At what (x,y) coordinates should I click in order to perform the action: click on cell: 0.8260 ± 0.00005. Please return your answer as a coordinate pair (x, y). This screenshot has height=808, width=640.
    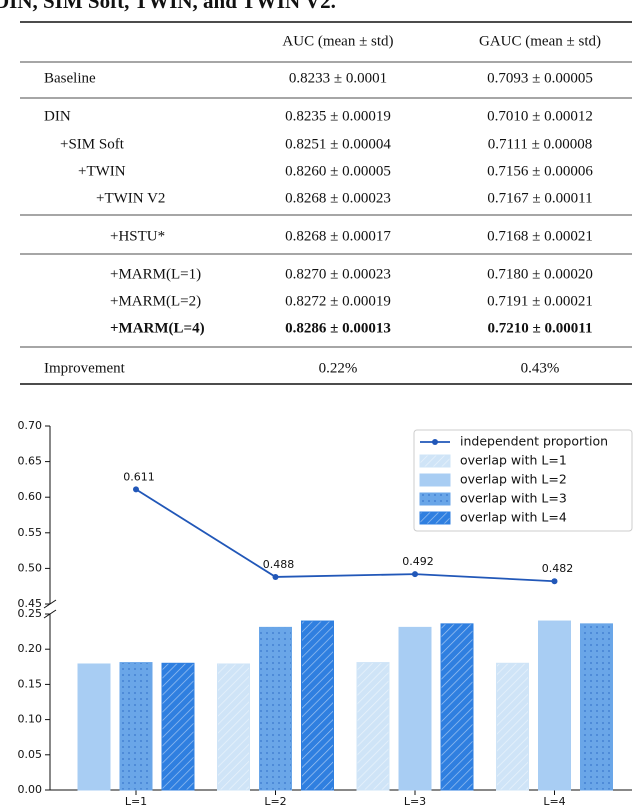
    Looking at the image, I should click on (338, 171).